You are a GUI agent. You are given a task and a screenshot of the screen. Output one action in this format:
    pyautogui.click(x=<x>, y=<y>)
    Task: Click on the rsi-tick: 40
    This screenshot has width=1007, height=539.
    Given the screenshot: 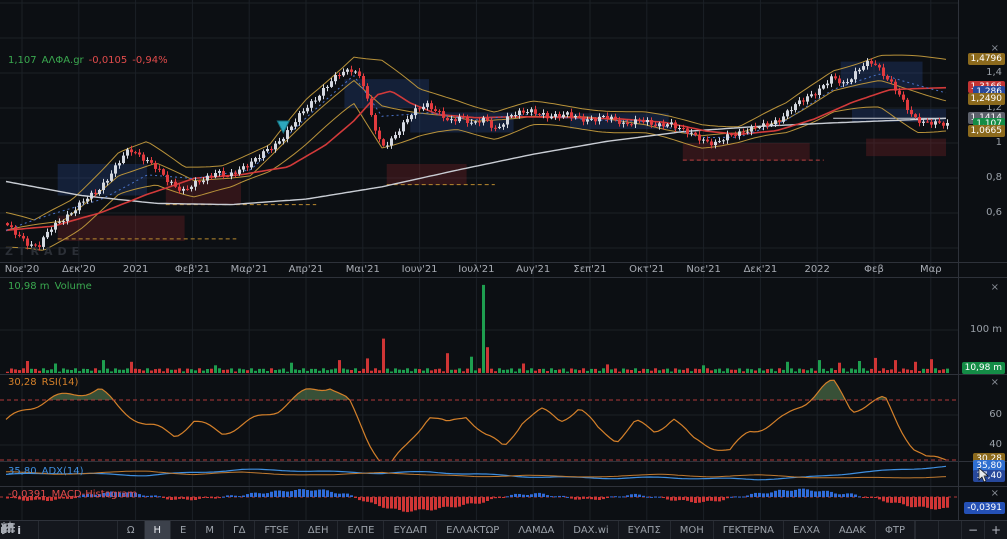 What is the action you would take?
    pyautogui.click(x=995, y=444)
    